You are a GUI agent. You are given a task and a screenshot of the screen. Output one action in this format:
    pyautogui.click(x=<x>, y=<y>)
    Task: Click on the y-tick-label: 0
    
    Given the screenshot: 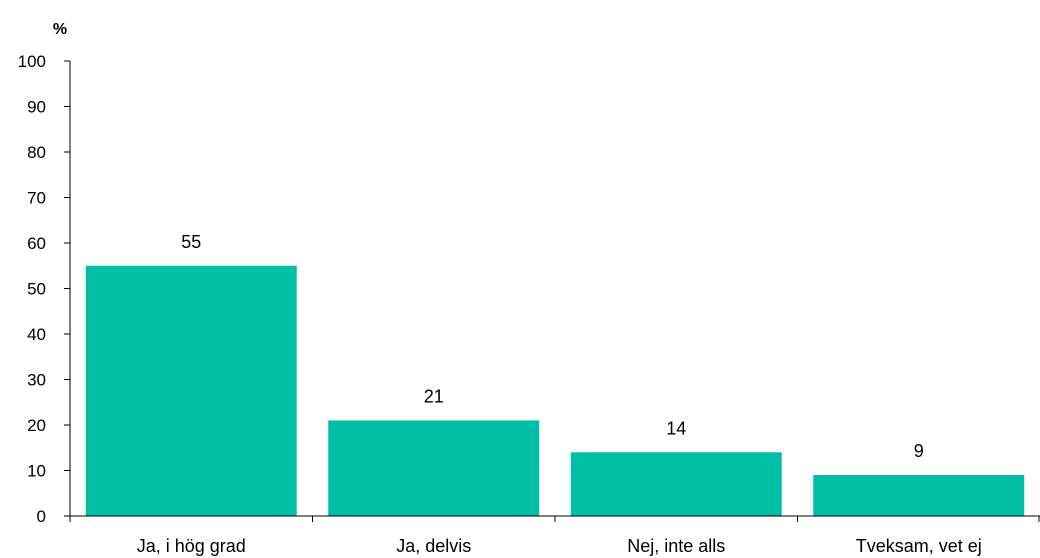 What is the action you would take?
    pyautogui.click(x=41, y=516)
    